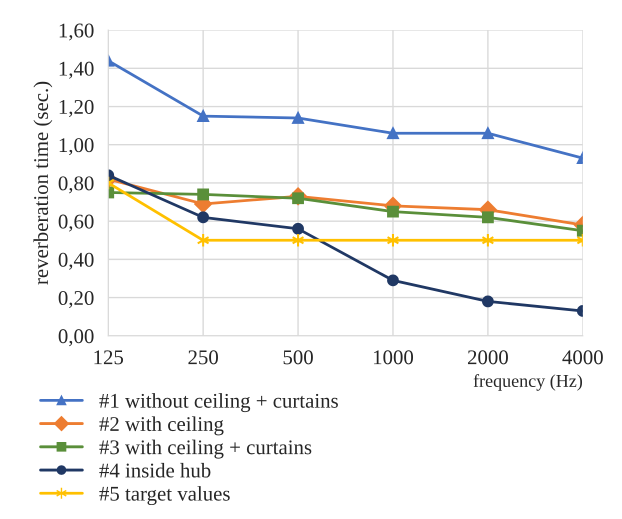  I want to click on y-tick-label: 0,20, so click(76, 299).